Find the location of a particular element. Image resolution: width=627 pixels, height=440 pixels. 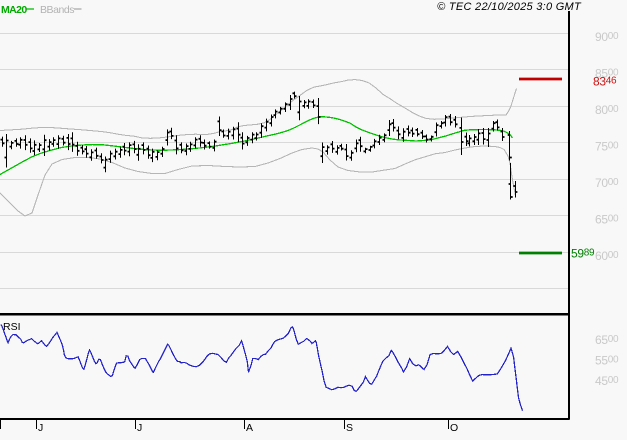

svg-text: 8500 is located at coordinates (607, 74).